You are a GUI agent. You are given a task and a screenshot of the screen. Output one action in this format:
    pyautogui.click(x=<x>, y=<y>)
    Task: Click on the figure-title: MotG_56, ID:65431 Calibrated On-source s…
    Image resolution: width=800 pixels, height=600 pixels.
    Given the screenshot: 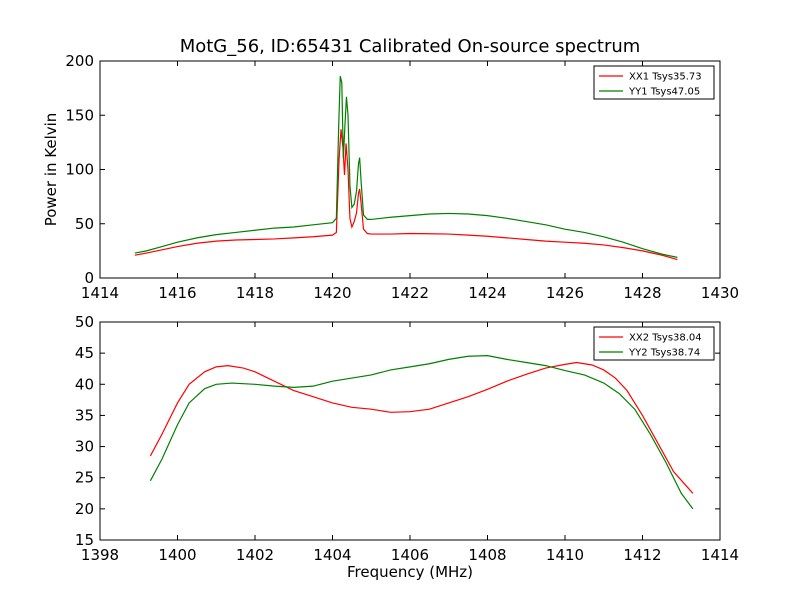 What is the action you would take?
    pyautogui.click(x=410, y=46)
    